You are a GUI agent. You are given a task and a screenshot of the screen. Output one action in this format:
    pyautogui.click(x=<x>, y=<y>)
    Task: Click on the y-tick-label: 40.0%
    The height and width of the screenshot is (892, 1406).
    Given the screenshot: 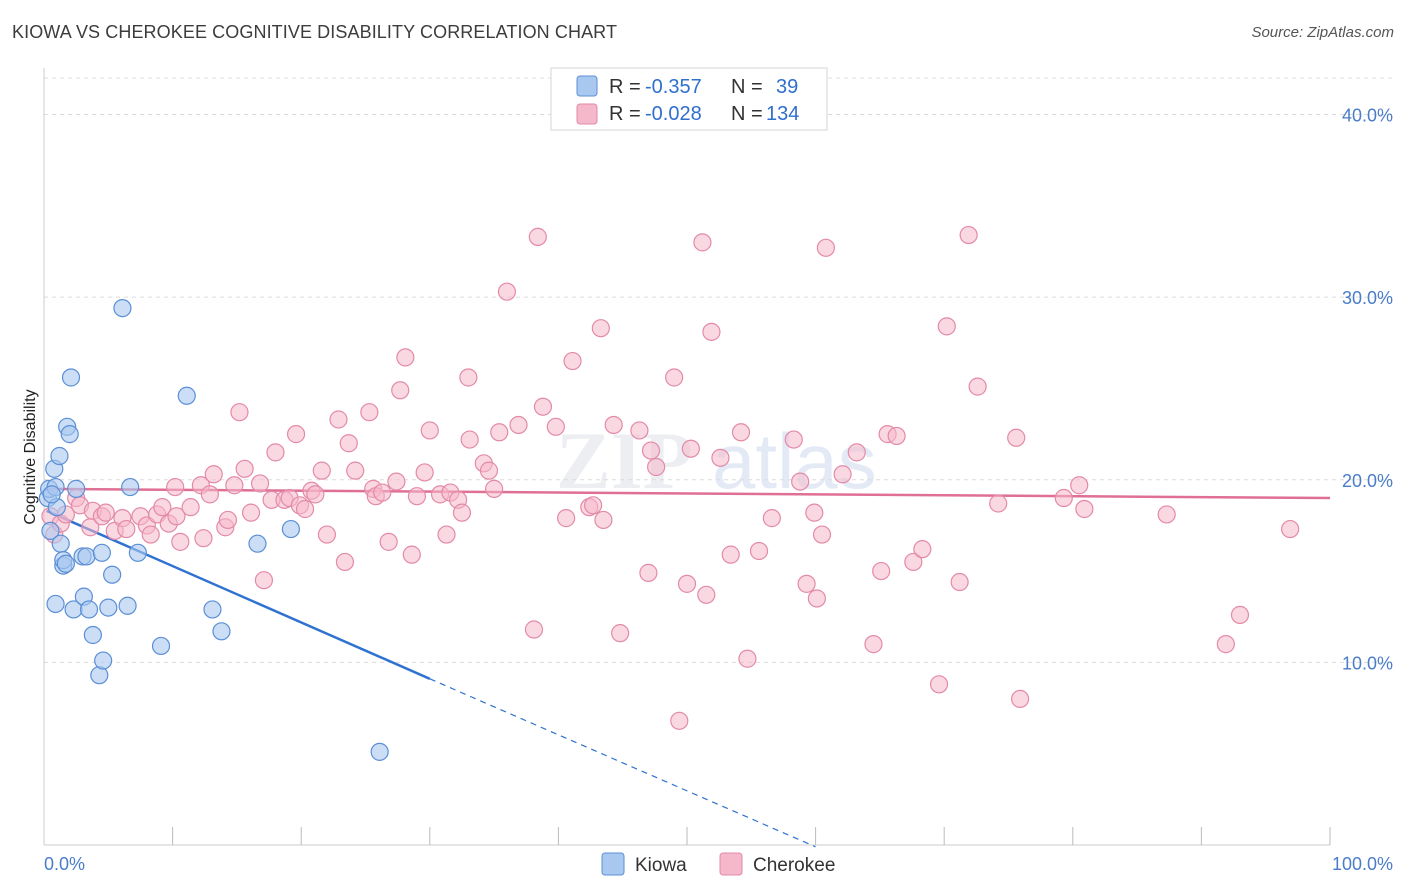 What is the action you would take?
    pyautogui.click(x=1367, y=116)
    